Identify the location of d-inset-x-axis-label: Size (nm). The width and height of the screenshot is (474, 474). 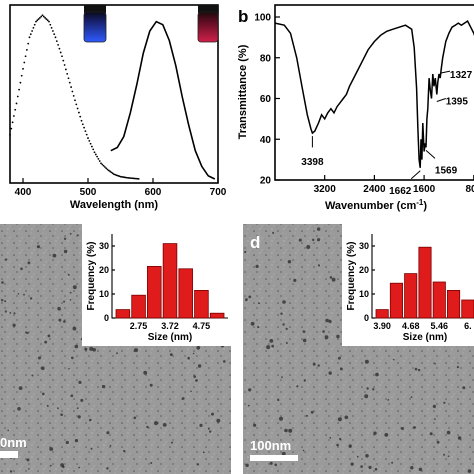
(425, 337).